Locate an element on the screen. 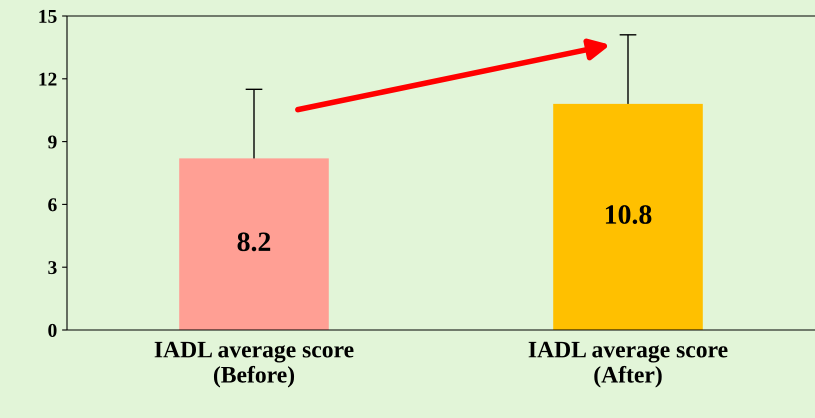  x-tick-label: IADL average score (After) is located at coordinates (628, 365).